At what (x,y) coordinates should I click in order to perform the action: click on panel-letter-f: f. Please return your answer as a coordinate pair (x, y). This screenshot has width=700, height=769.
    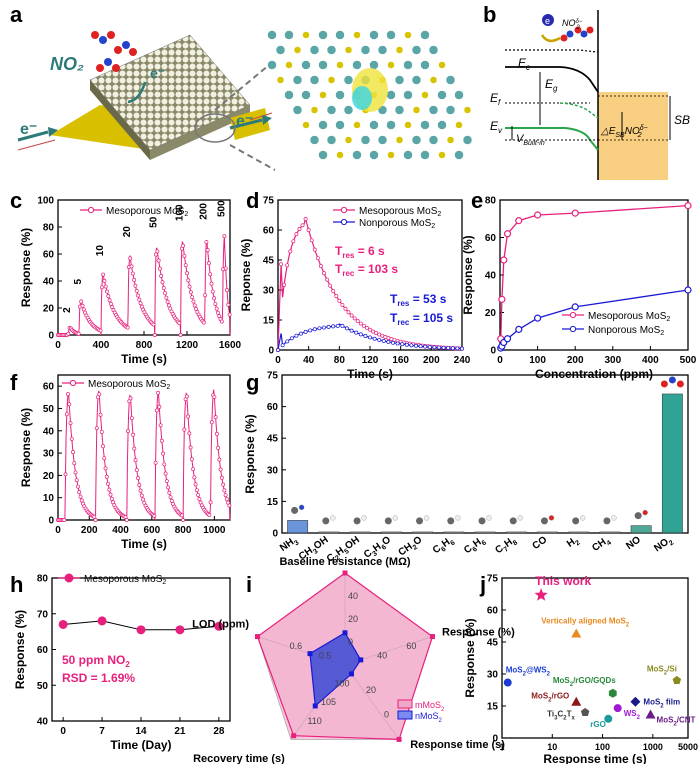
    Looking at the image, I should click on (14, 382).